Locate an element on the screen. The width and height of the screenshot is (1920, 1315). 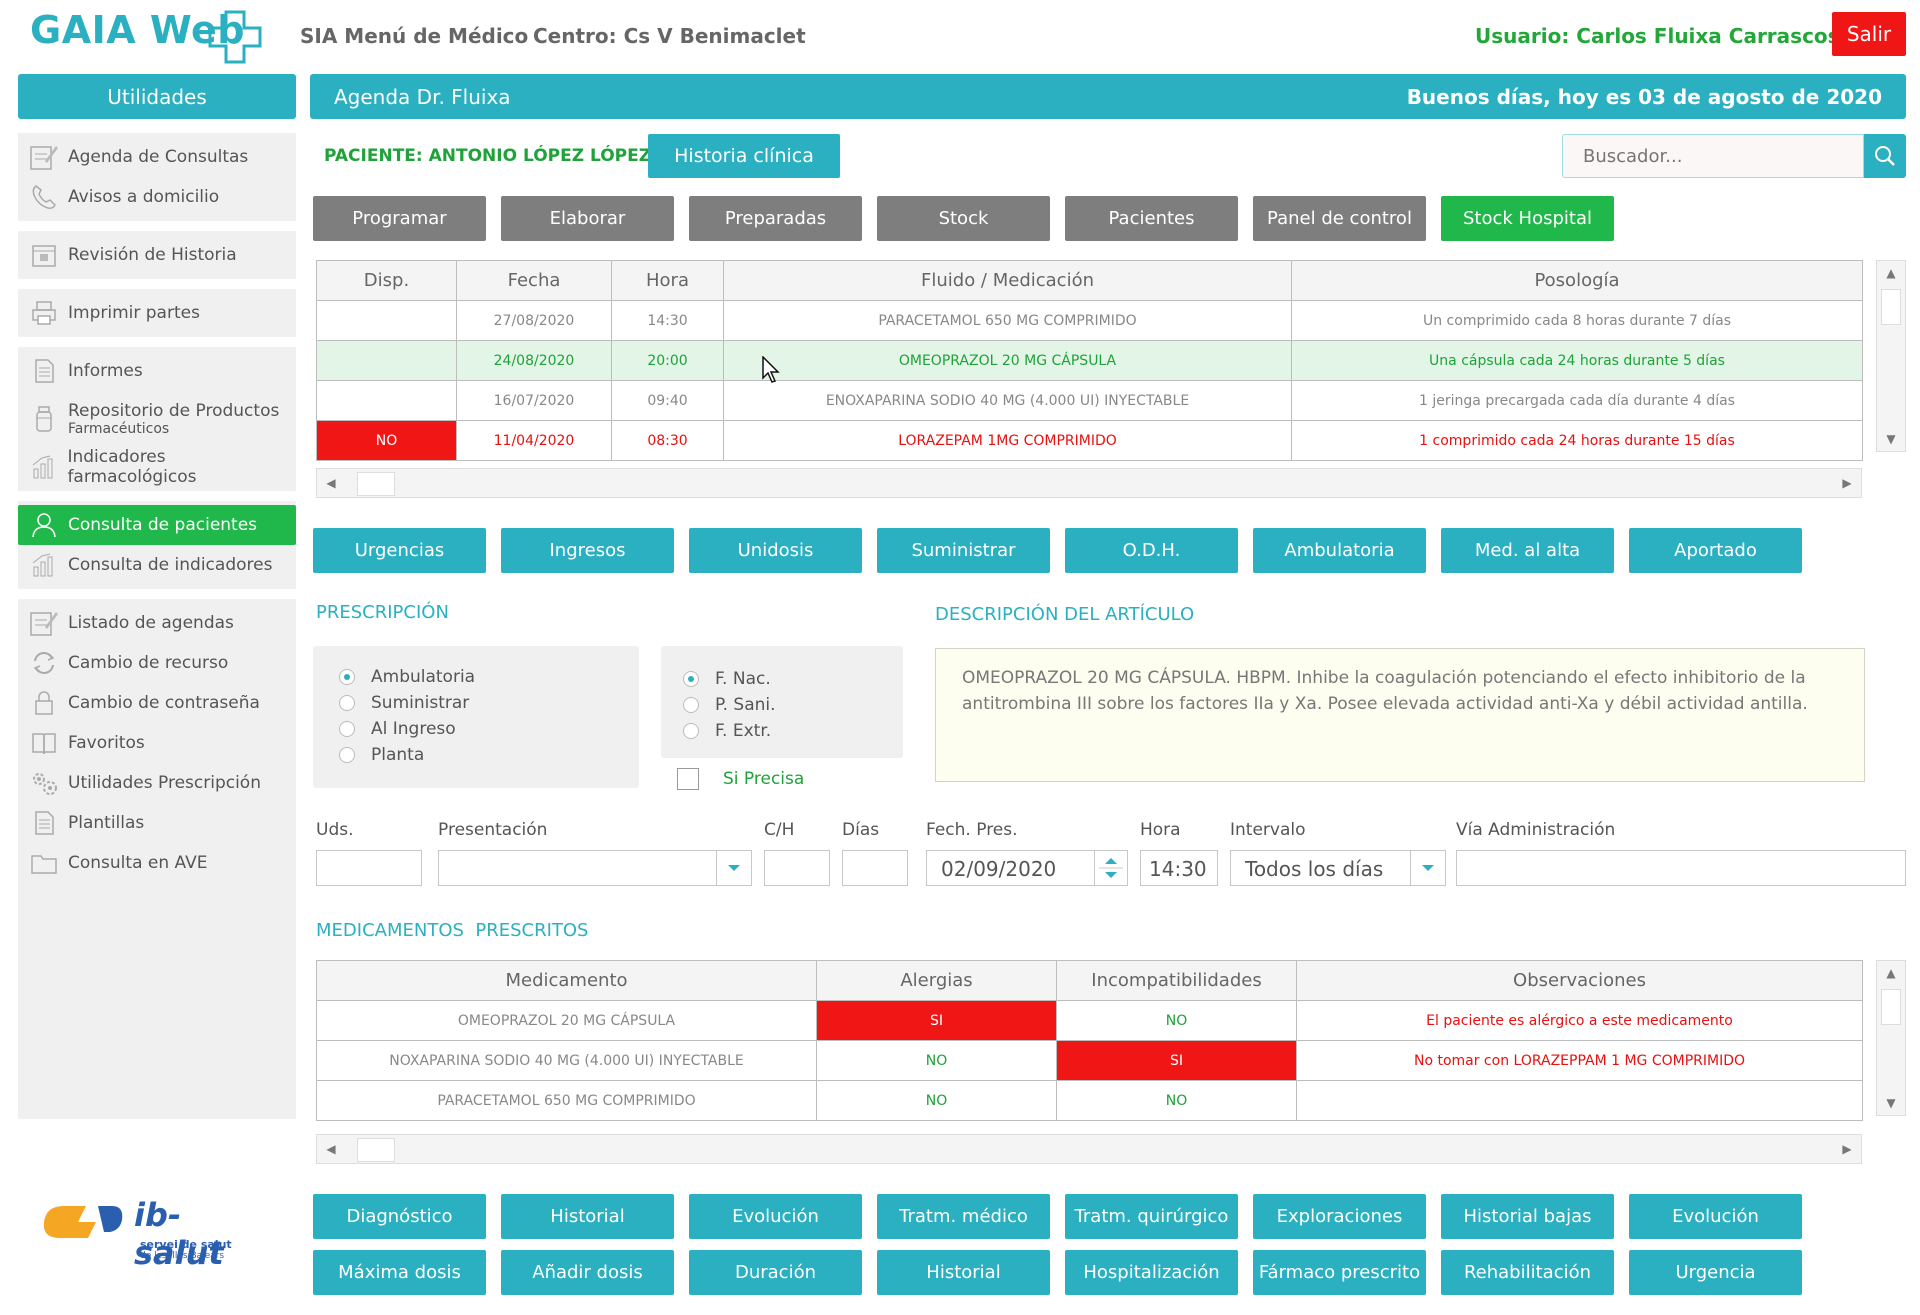
radio-option-f-extr: F. Extr. is located at coordinates (793, 731).